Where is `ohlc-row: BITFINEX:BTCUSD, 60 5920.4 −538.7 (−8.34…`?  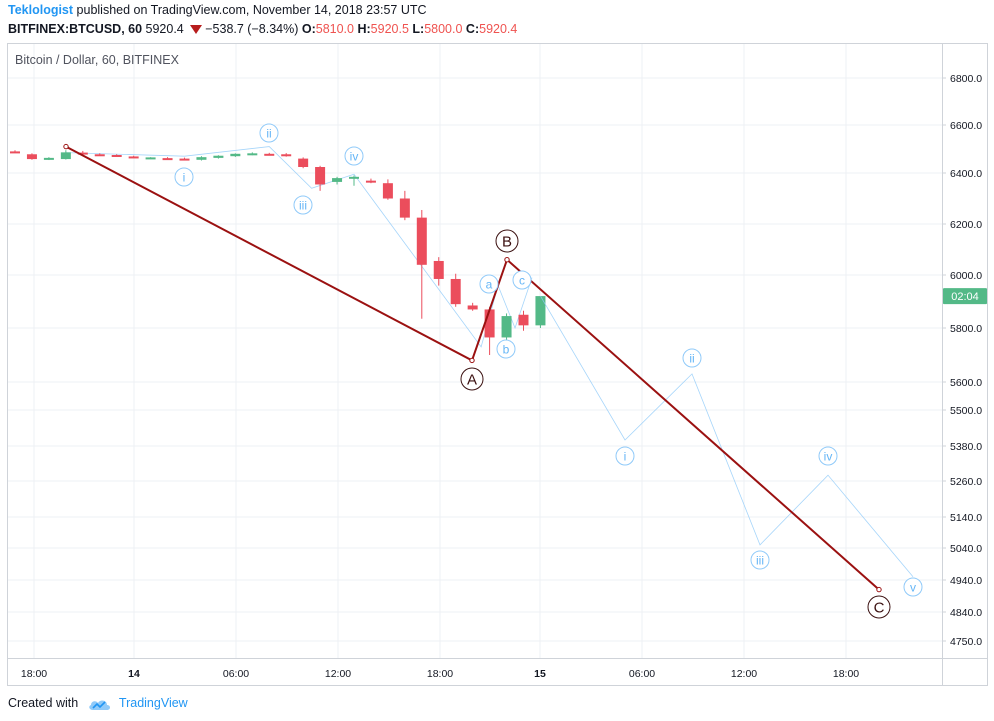
ohlc-row: BITFINEX:BTCUSD, 60 5920.4 −538.7 (−8.34… is located at coordinates (263, 29).